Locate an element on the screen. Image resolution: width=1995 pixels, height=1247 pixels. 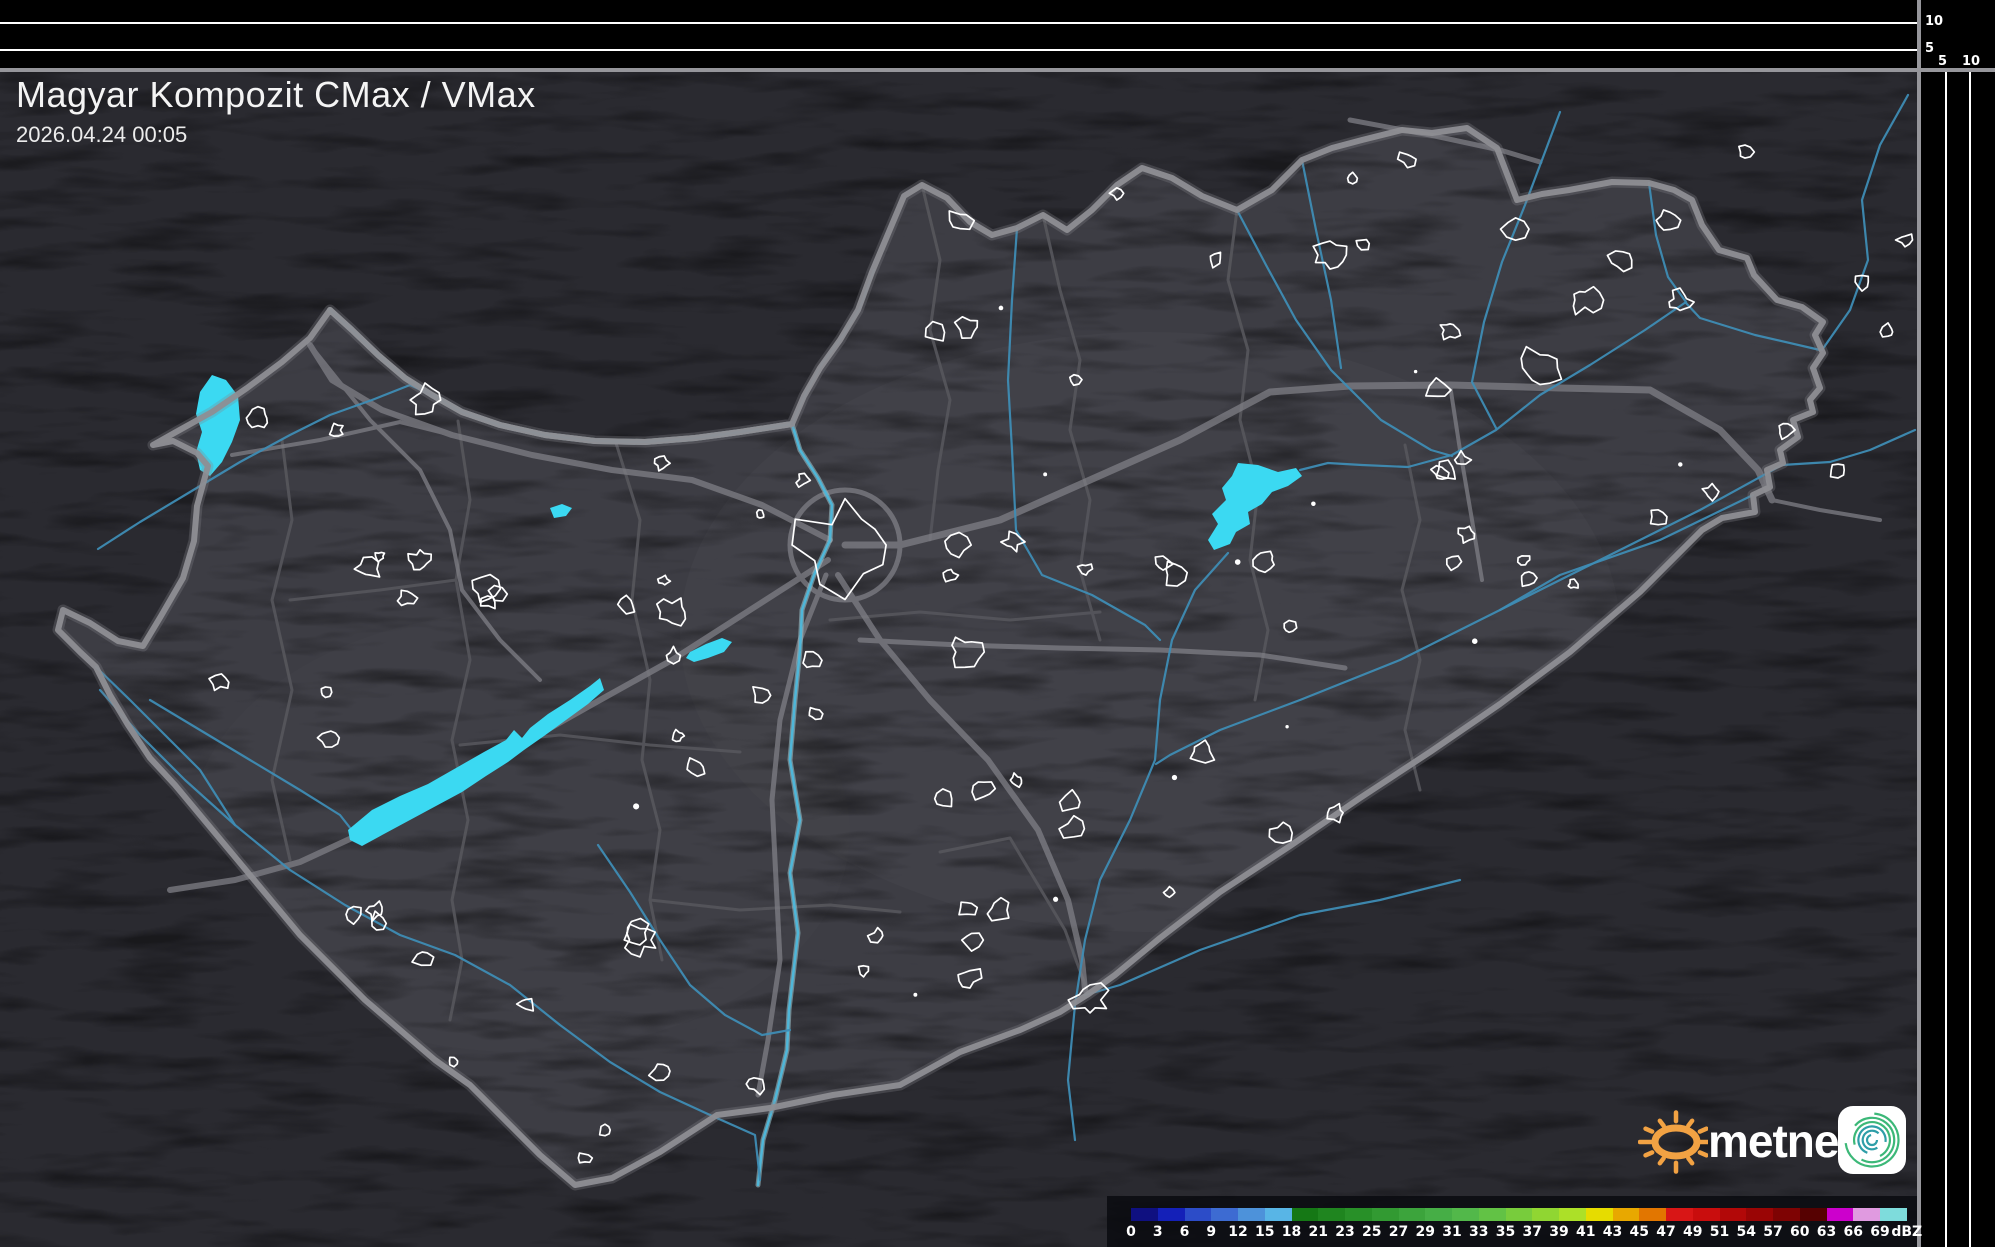
dbz-label: 31 is located at coordinates (1452, 1232).